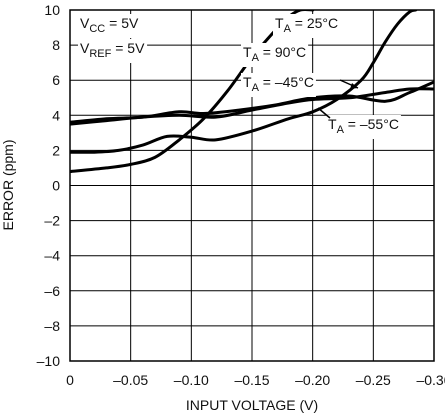 The image size is (445, 415). I want to click on series-label-ta-minus55c: TA = –55°C, so click(363, 127).